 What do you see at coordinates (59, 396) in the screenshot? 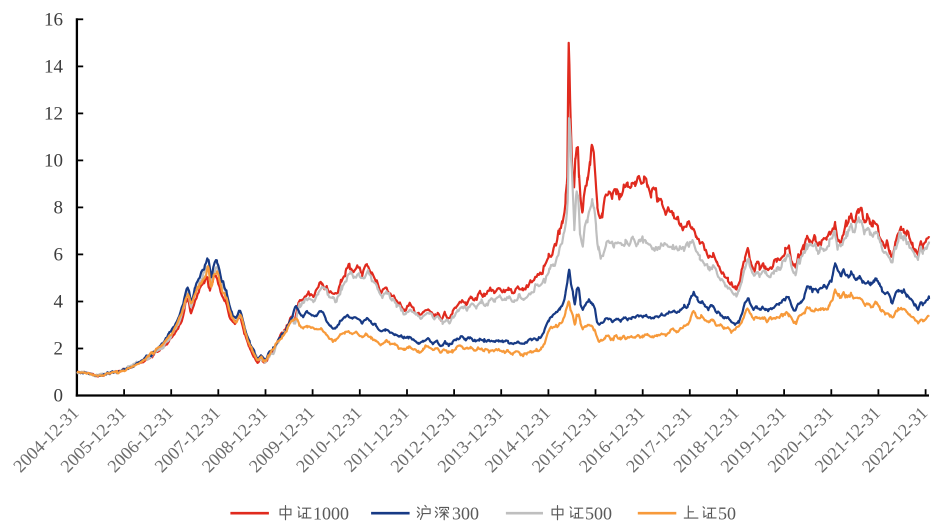
I see `svg-text: 0` at bounding box center [59, 396].